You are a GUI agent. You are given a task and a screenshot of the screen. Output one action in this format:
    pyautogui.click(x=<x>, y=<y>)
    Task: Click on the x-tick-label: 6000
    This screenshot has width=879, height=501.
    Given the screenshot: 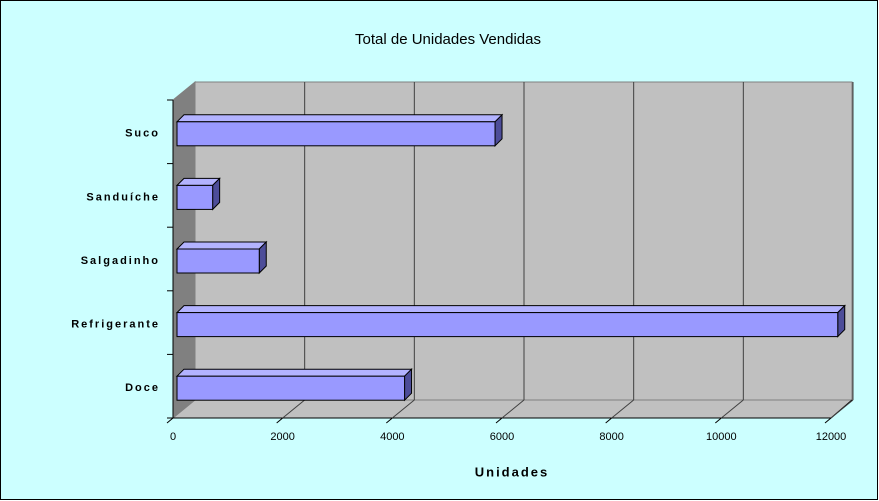 What is the action you would take?
    pyautogui.click(x=502, y=437)
    